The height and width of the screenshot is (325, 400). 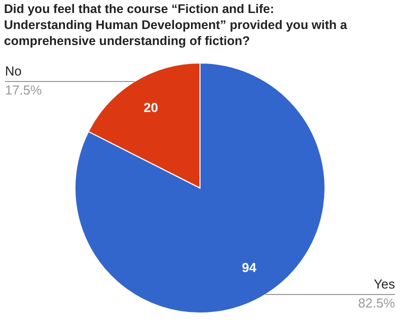 I want to click on text: 82.5%, so click(x=377, y=302).